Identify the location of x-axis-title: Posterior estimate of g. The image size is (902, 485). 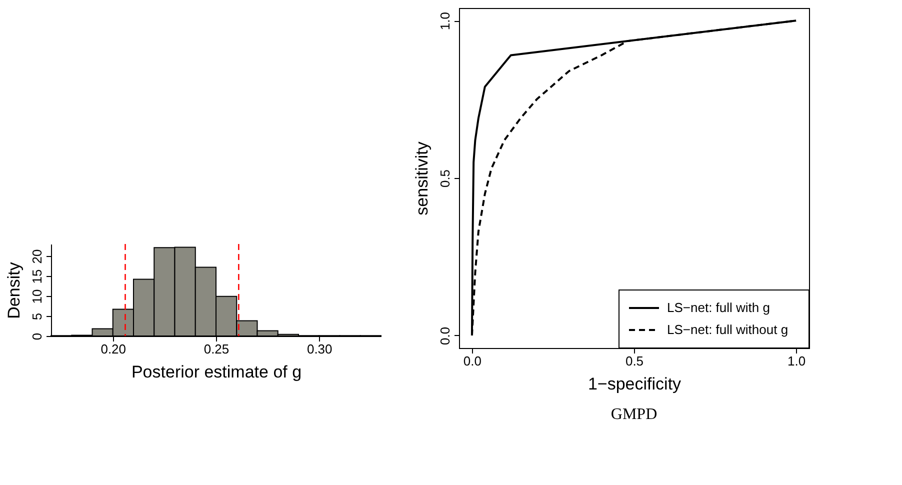
(216, 372).